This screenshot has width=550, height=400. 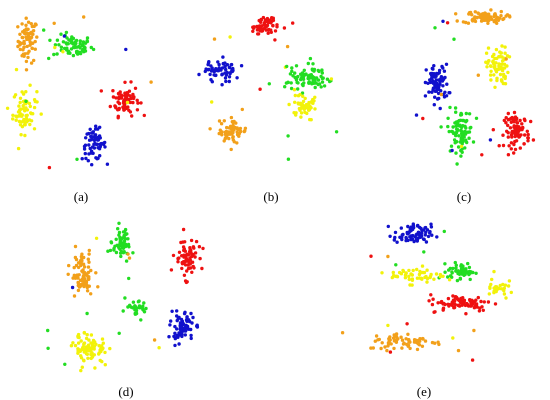 I want to click on panel-e: (e), so click(x=426, y=310).